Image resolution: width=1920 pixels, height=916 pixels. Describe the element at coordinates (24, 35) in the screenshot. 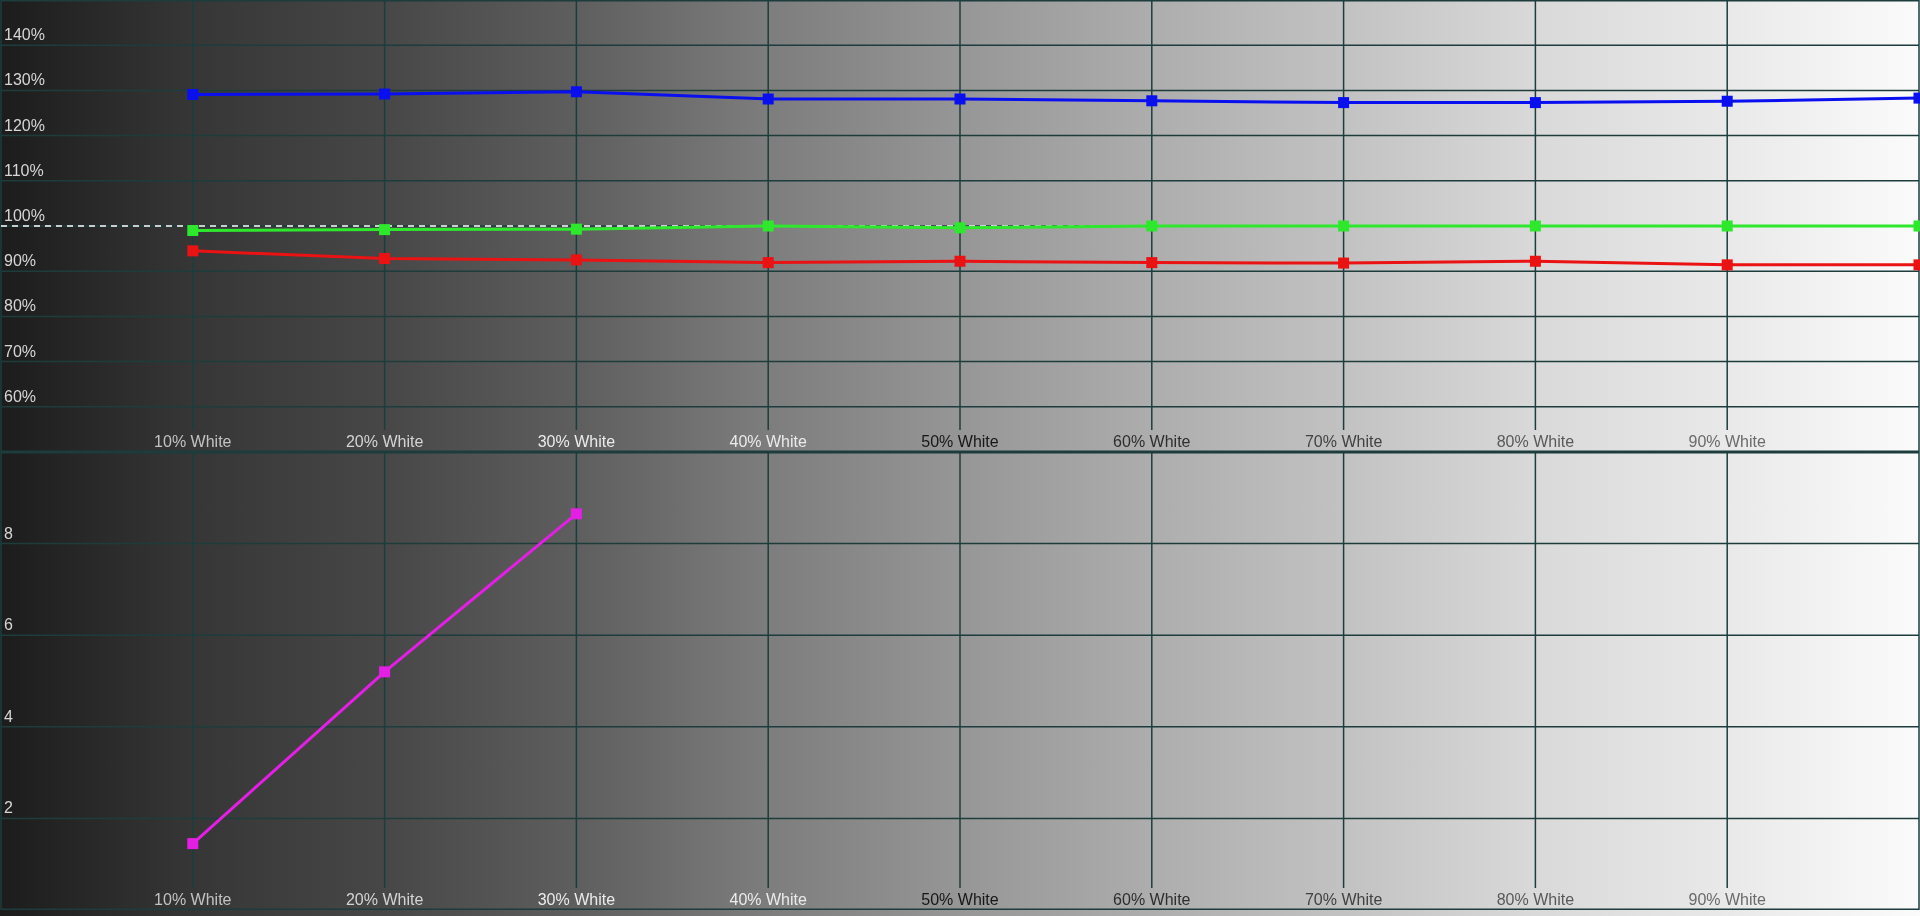

I see `y-tick-label: 140%` at that location.